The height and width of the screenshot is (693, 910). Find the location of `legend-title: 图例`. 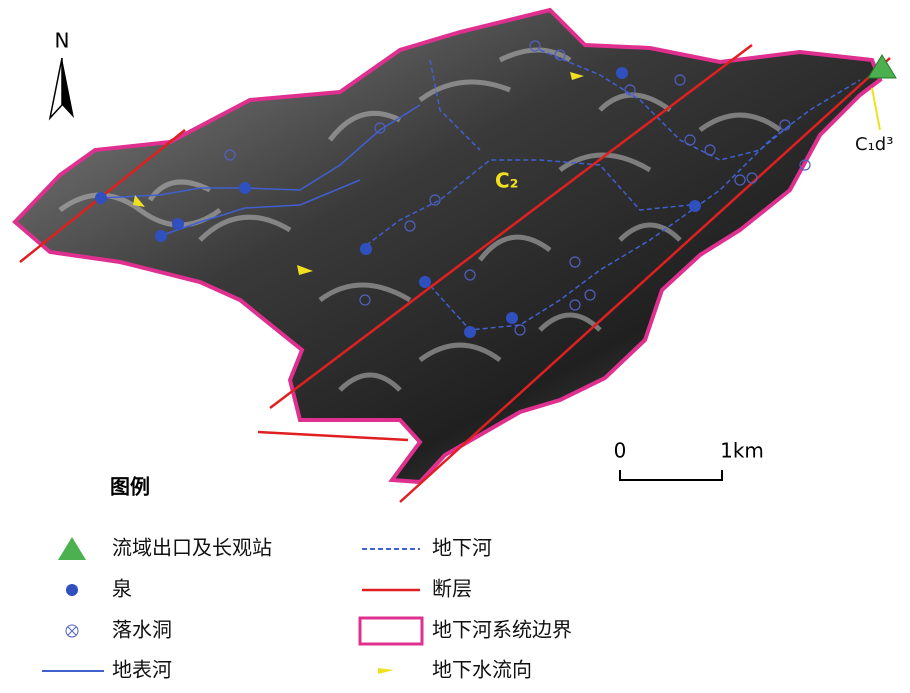

legend-title: 图例 is located at coordinates (130, 487).